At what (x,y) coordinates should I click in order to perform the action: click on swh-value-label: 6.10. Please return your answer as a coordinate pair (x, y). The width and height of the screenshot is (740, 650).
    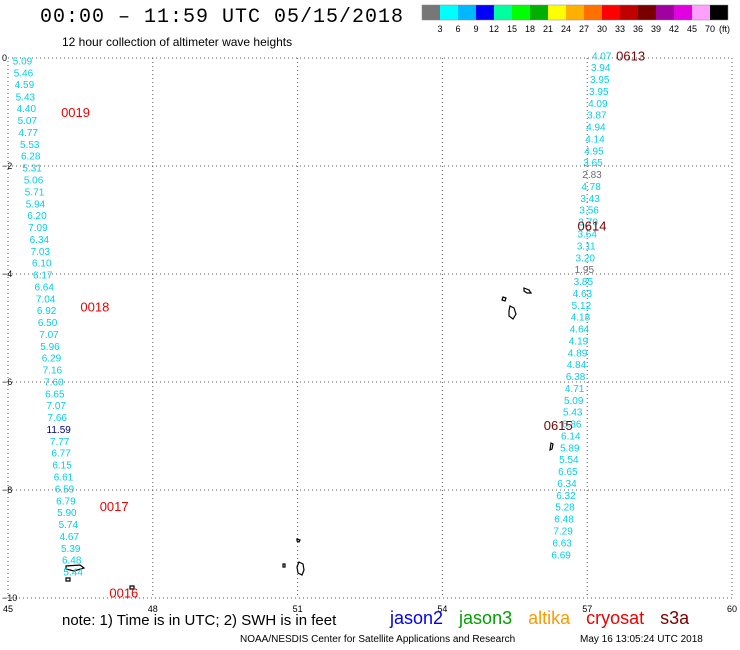
    Looking at the image, I should click on (42, 264).